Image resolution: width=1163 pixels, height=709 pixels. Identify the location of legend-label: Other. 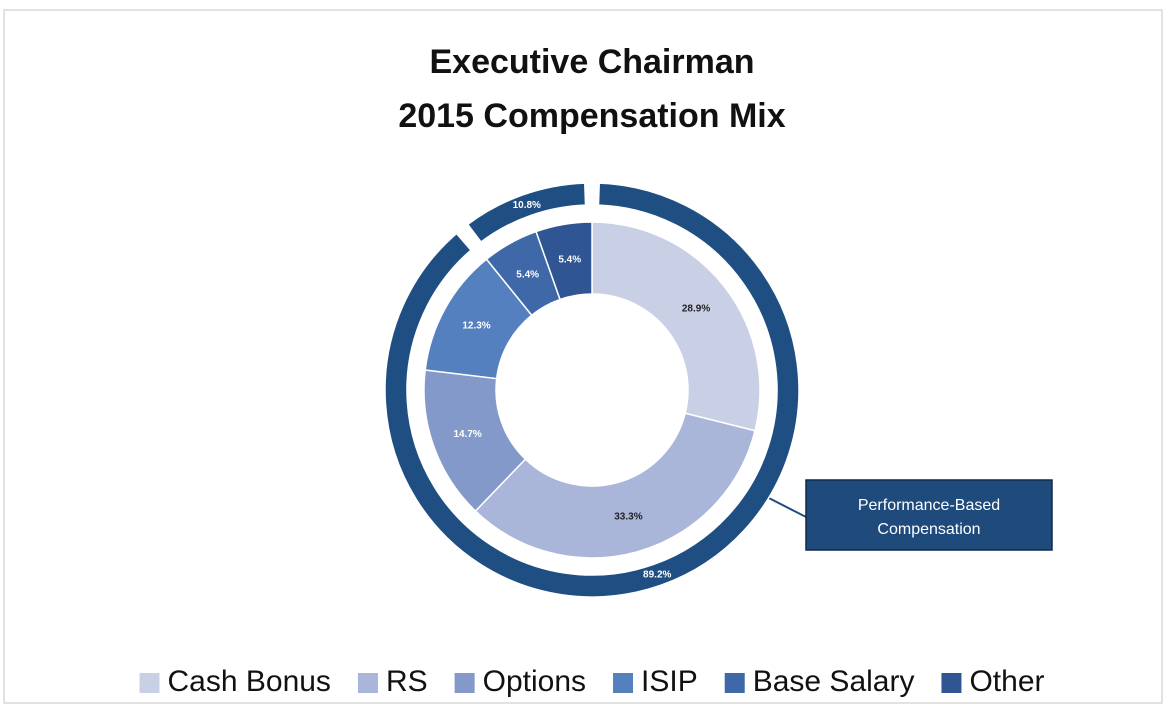
(1006, 681).